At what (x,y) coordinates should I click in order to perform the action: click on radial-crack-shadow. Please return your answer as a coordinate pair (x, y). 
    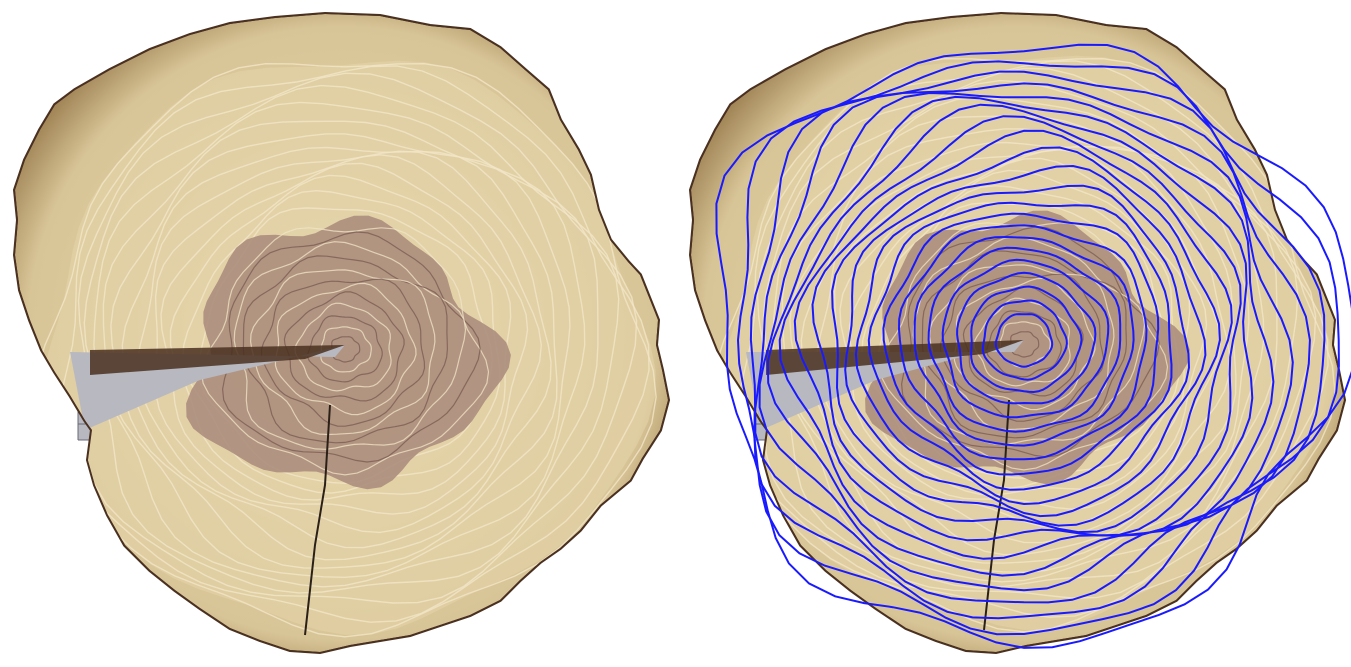
    Looking at the image, I should click on (217, 360).